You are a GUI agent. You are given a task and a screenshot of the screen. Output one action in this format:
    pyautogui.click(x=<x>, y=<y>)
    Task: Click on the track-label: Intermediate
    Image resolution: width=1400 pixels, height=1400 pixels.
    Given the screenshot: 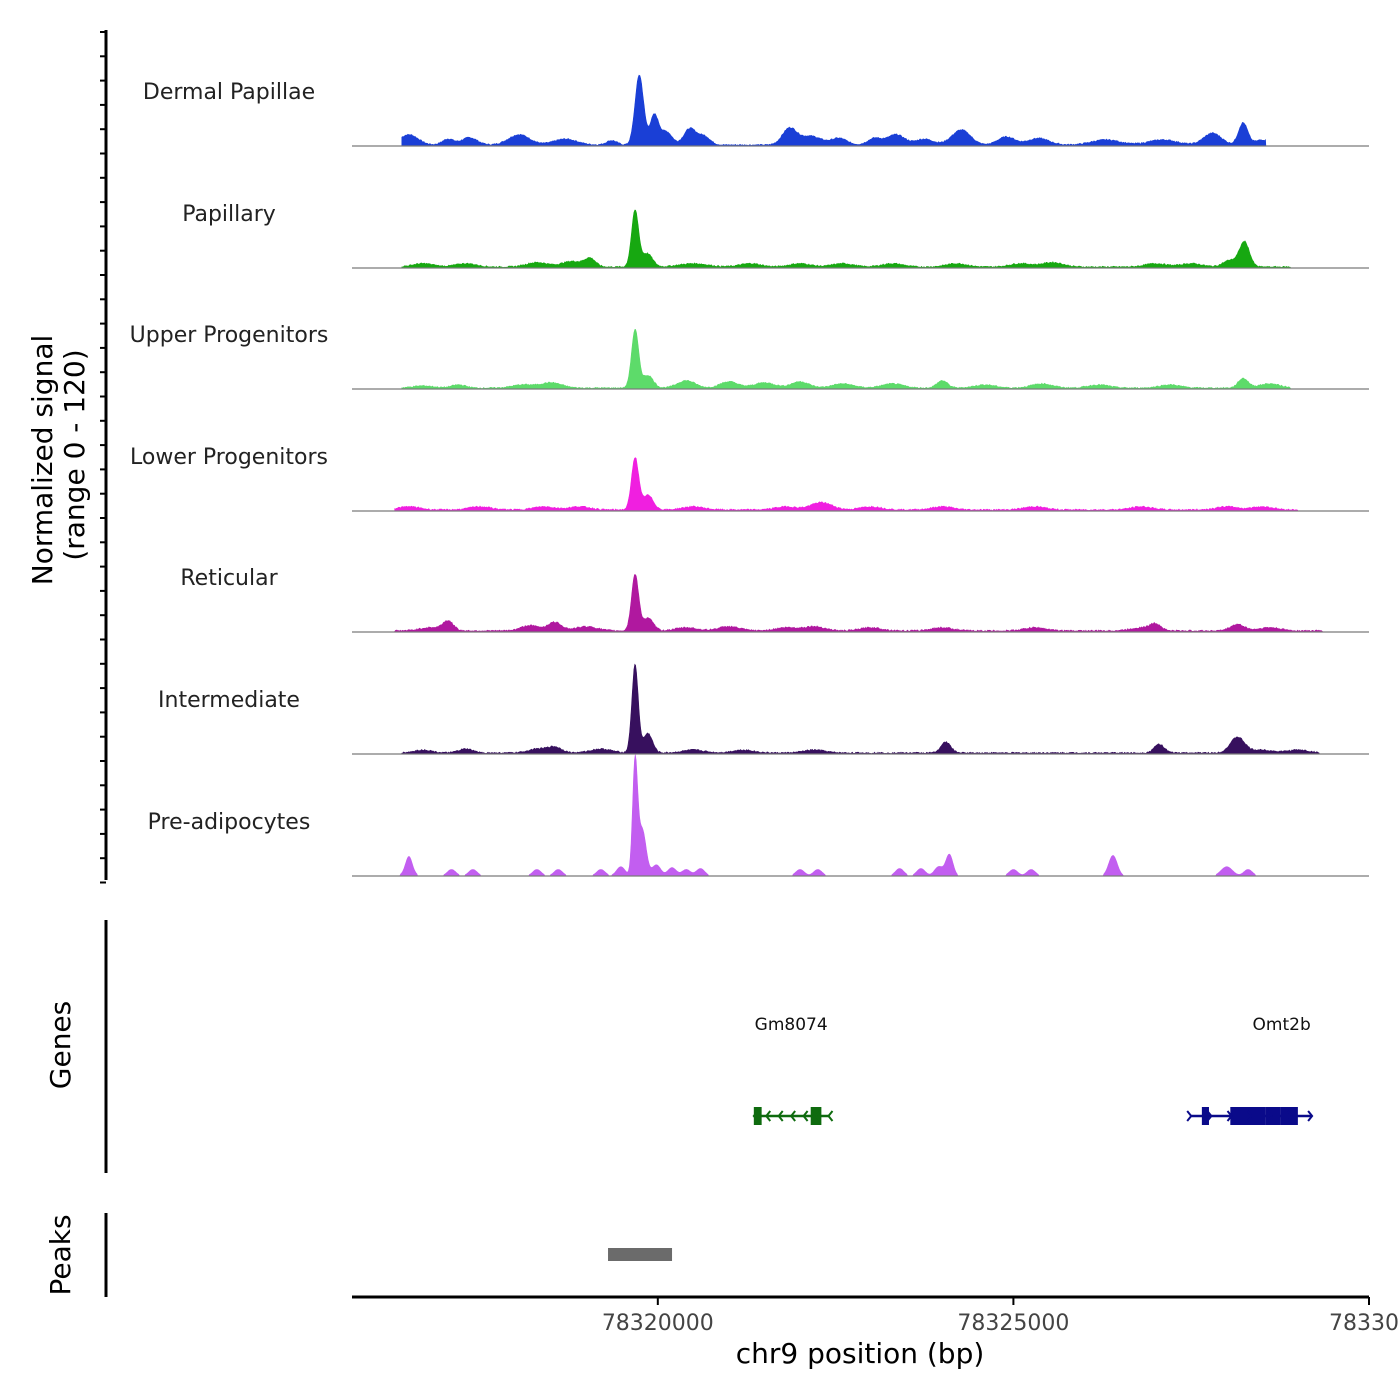 What is the action you would take?
    pyautogui.click(x=229, y=700)
    